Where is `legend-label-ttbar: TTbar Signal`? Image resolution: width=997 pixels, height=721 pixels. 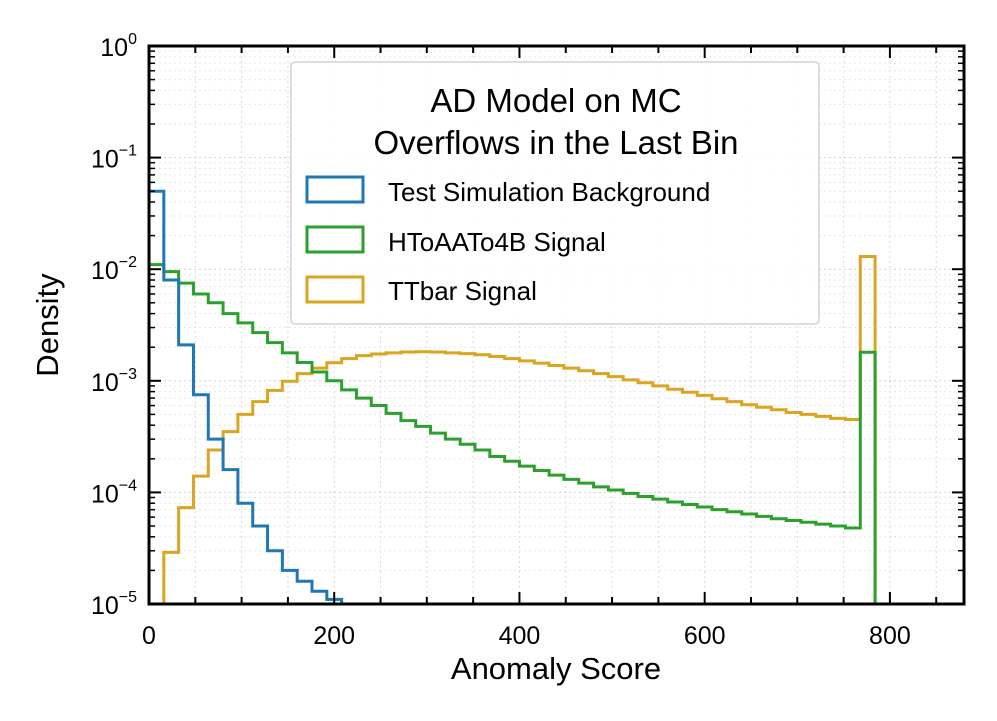 legend-label-ttbar: TTbar Signal is located at coordinates (462, 291).